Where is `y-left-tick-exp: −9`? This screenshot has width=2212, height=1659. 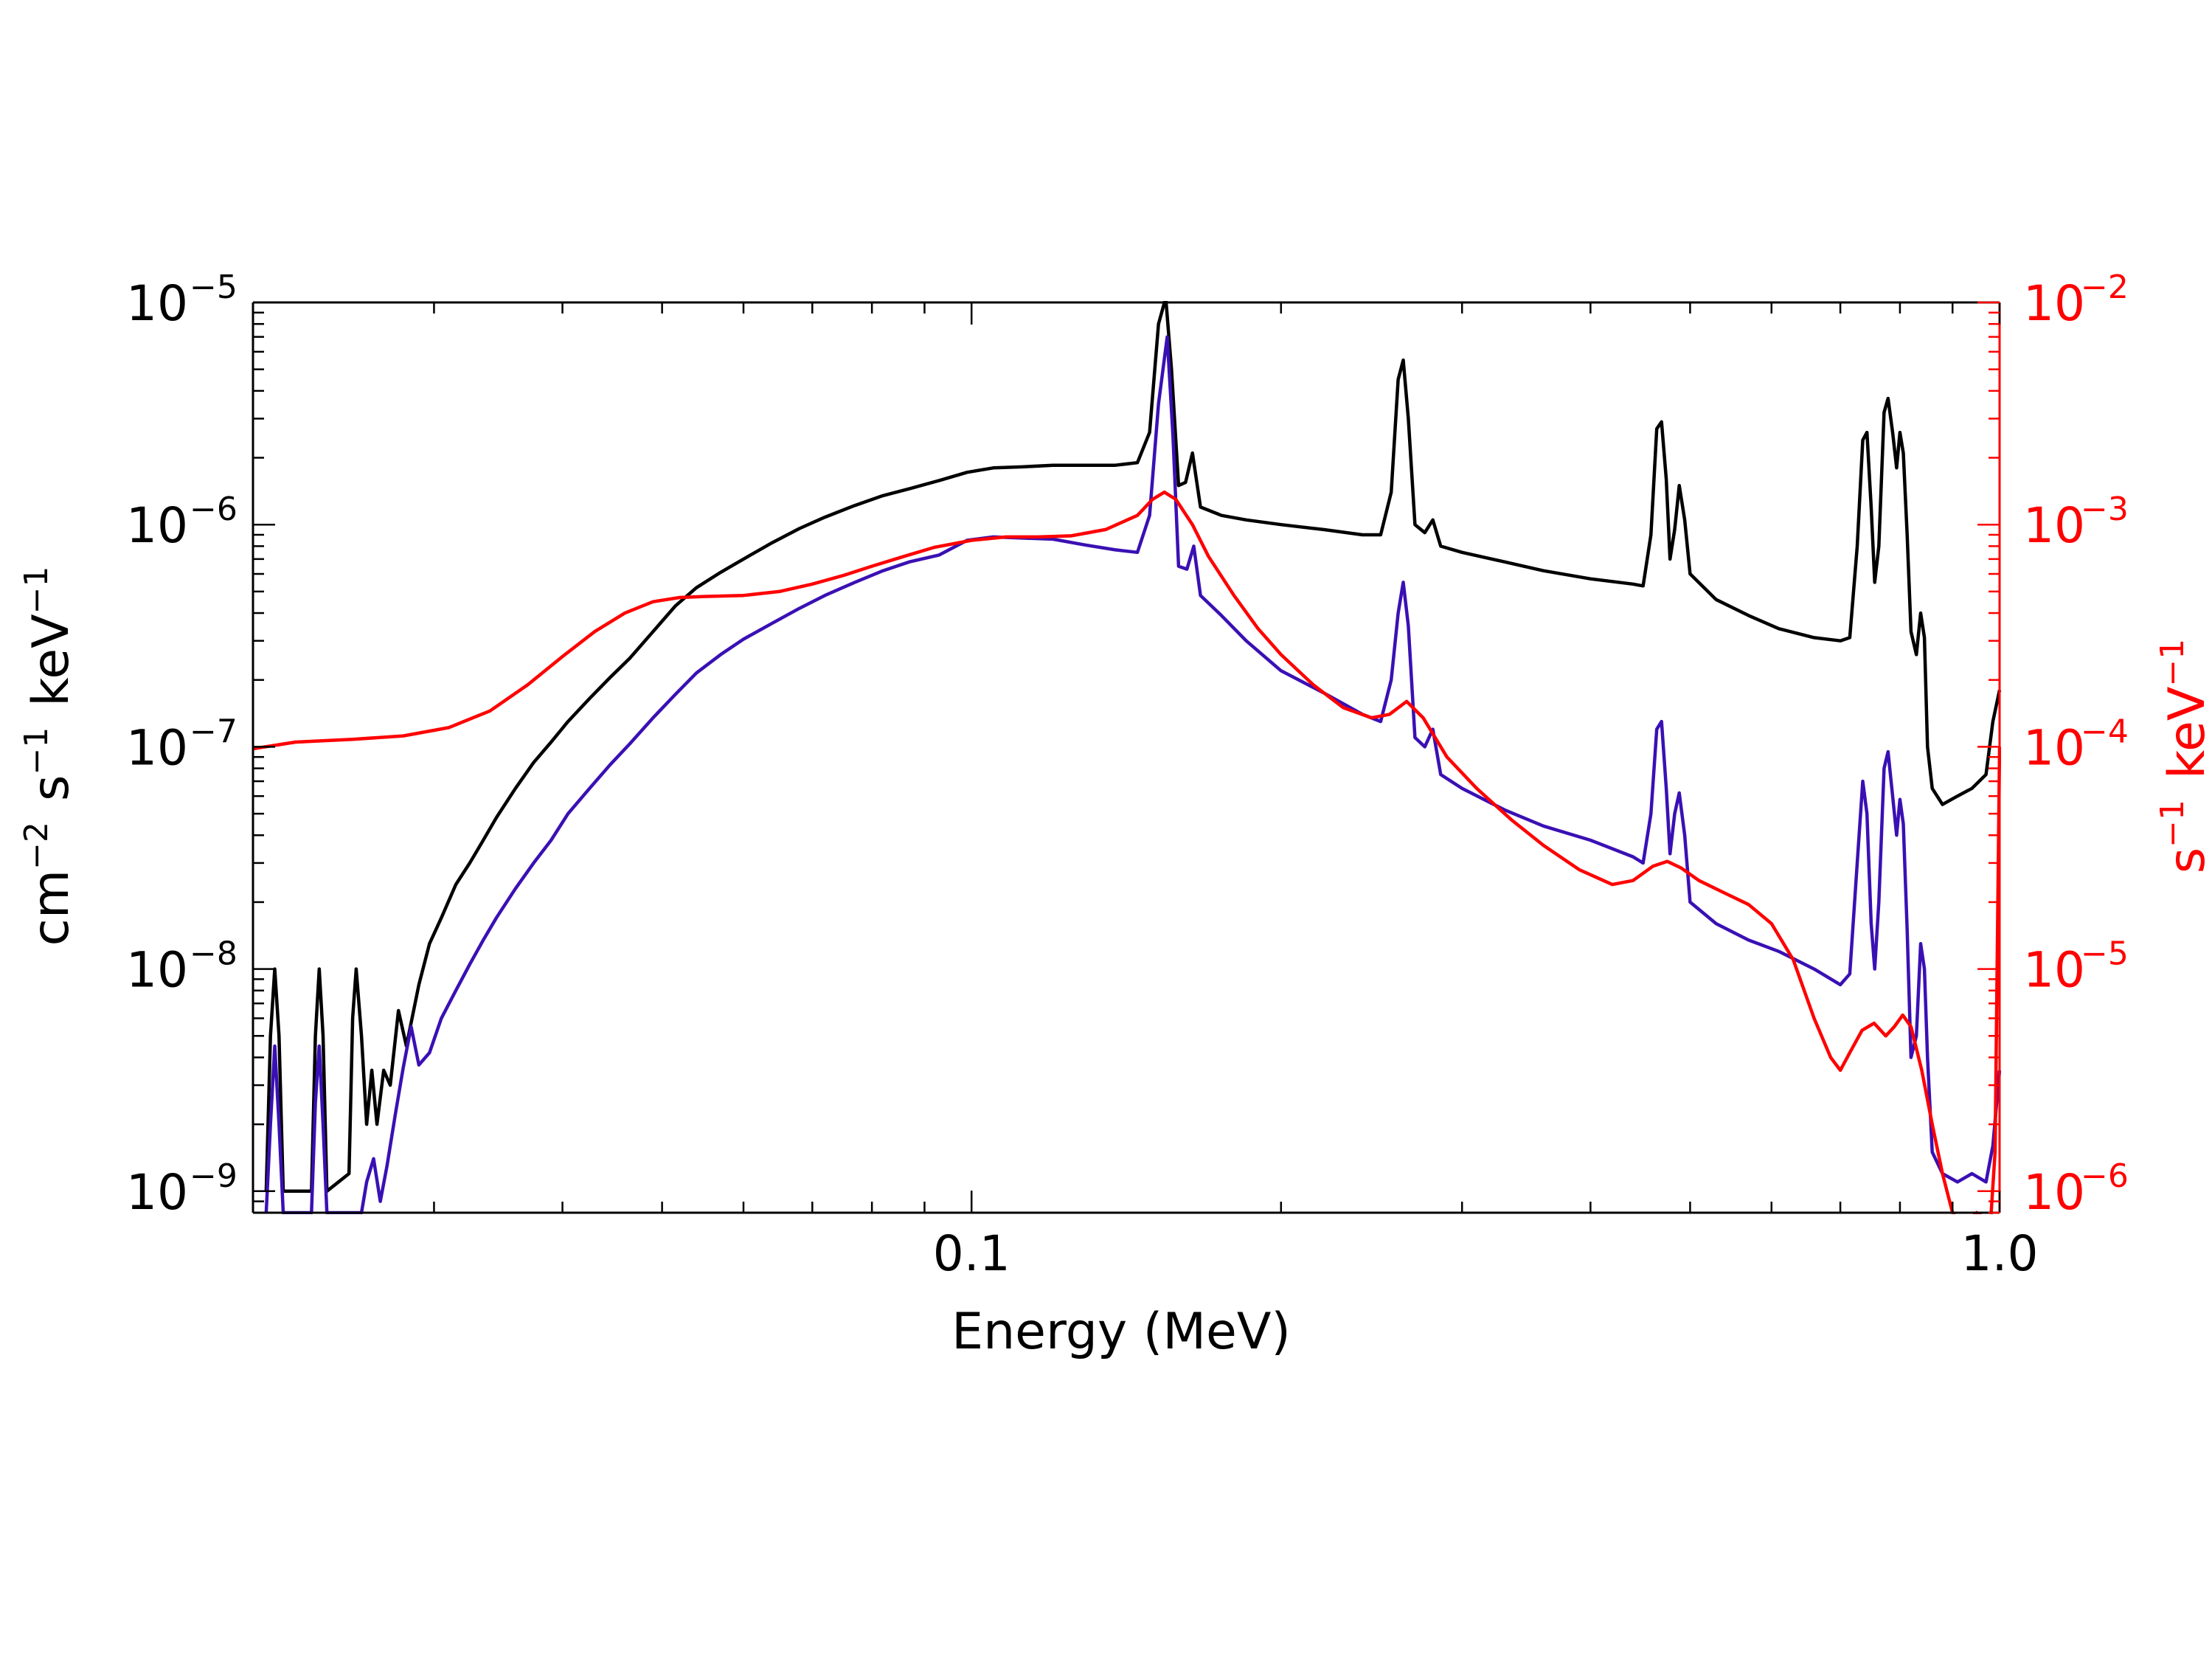 y-left-tick-exp: −9 is located at coordinates (214, 1176).